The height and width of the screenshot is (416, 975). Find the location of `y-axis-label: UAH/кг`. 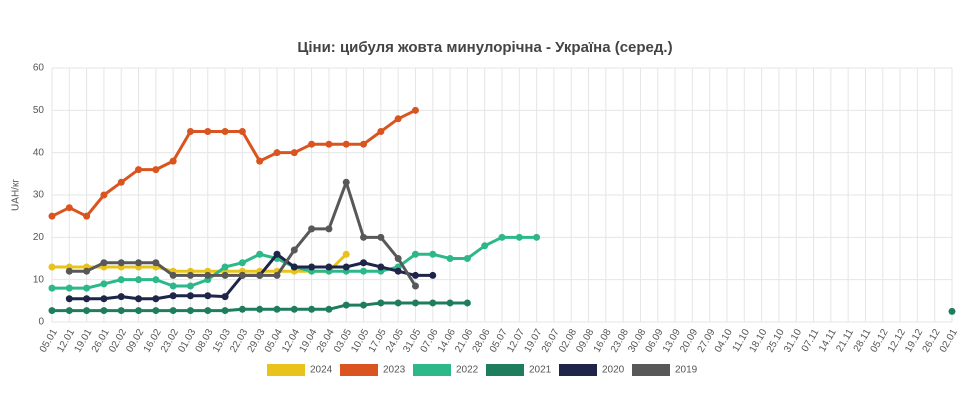

y-axis-label: UAH/кг is located at coordinates (16, 195).